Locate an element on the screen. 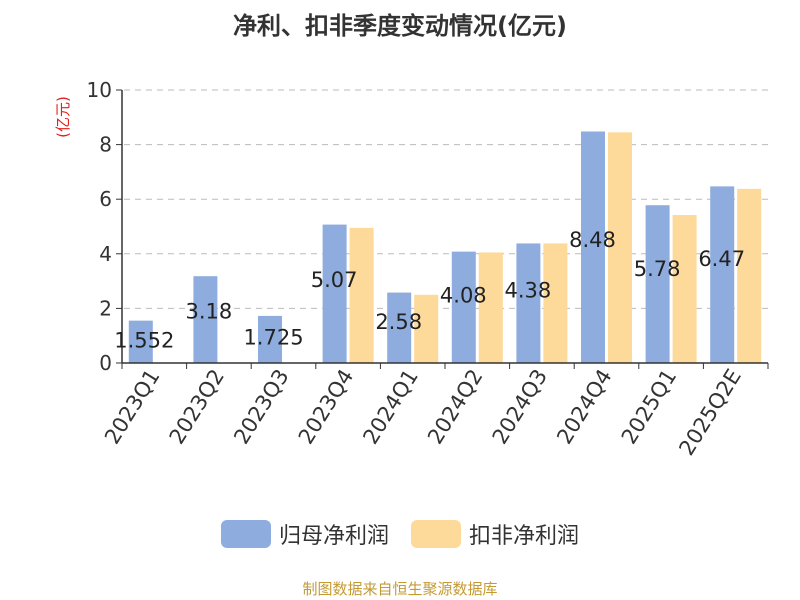  bar-guimu-2025Q2E is located at coordinates (722, 274).